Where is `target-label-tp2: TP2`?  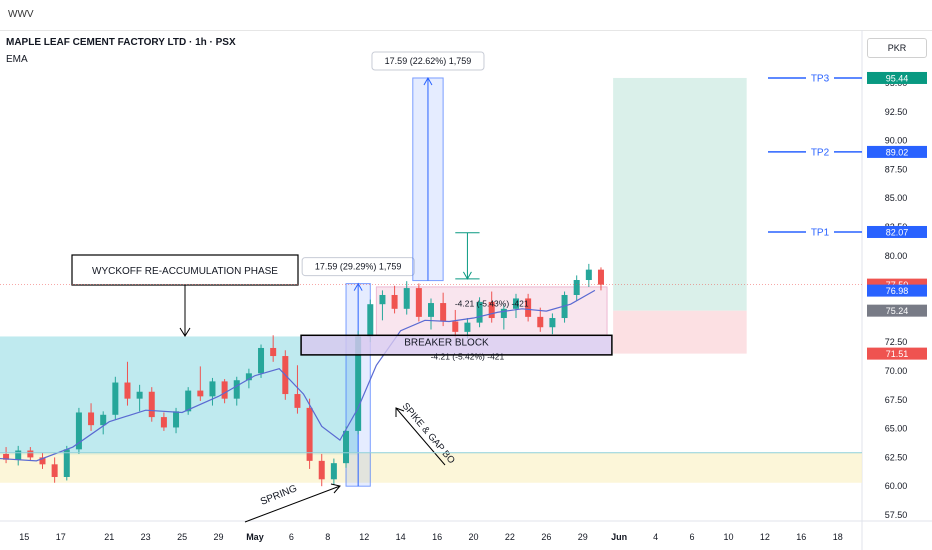
target-label-tp2: TP2 is located at coordinates (820, 152).